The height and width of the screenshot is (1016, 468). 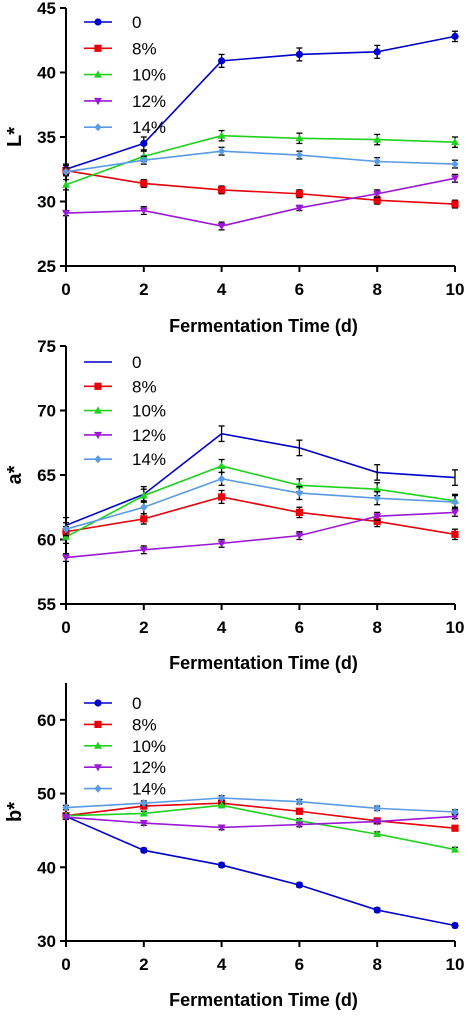 What do you see at coordinates (65, 964) in the screenshot?
I see `x-tick-label: 0` at bounding box center [65, 964].